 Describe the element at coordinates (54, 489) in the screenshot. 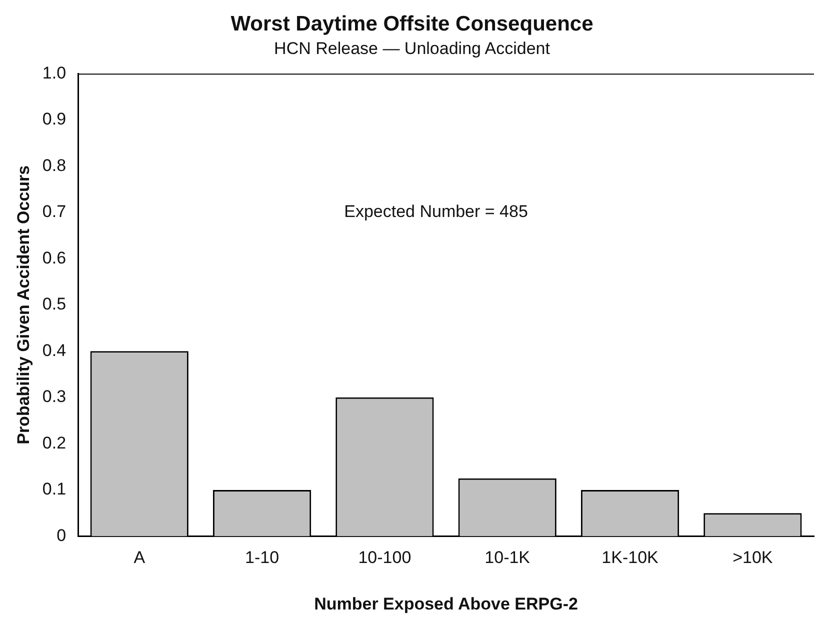

I see `y-tick-label: 0.1` at that location.